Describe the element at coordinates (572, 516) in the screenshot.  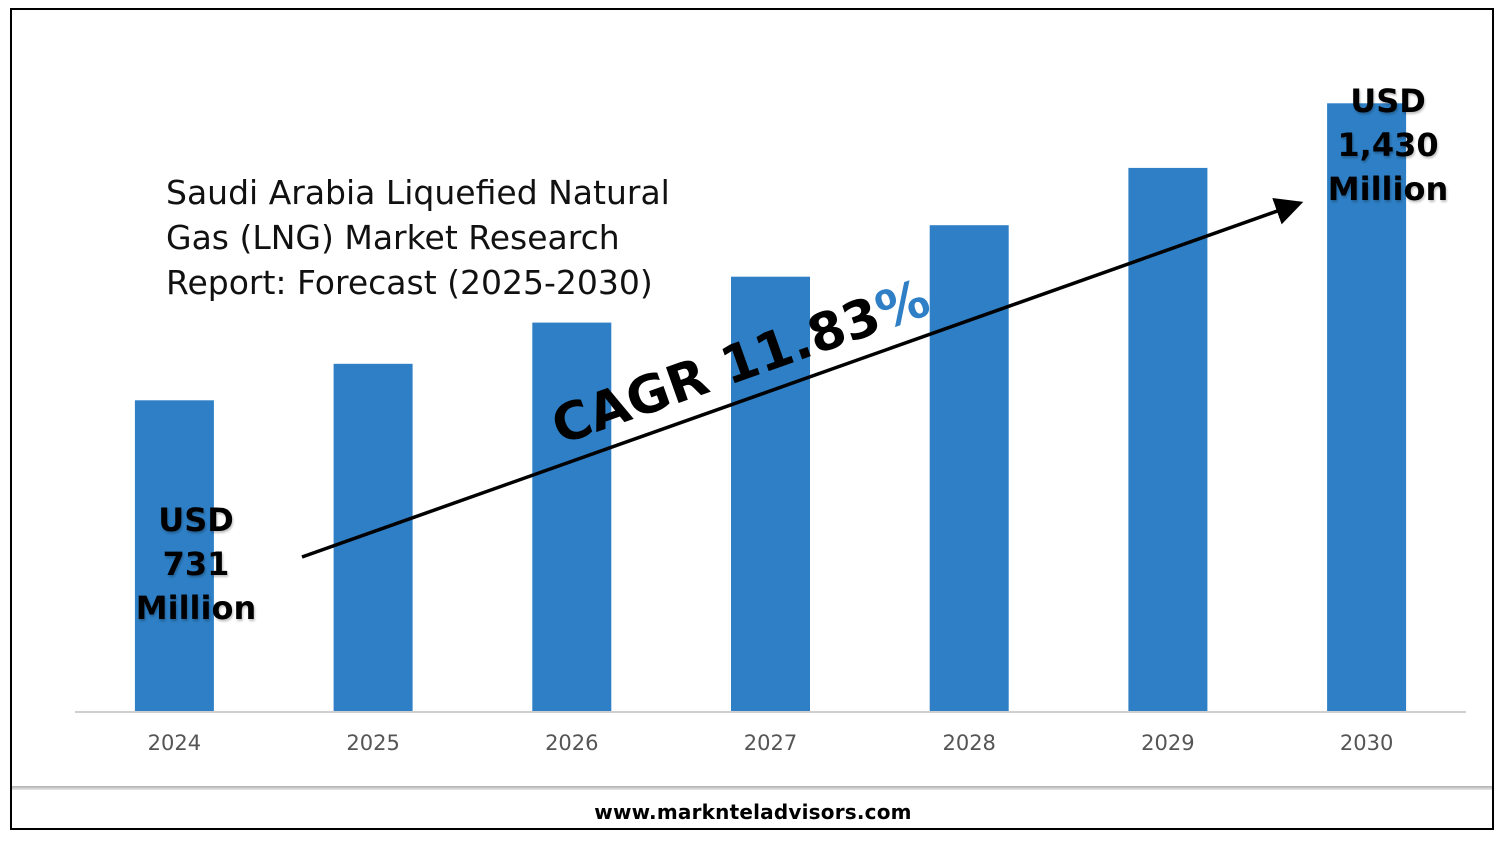
I see `bar-2026` at that location.